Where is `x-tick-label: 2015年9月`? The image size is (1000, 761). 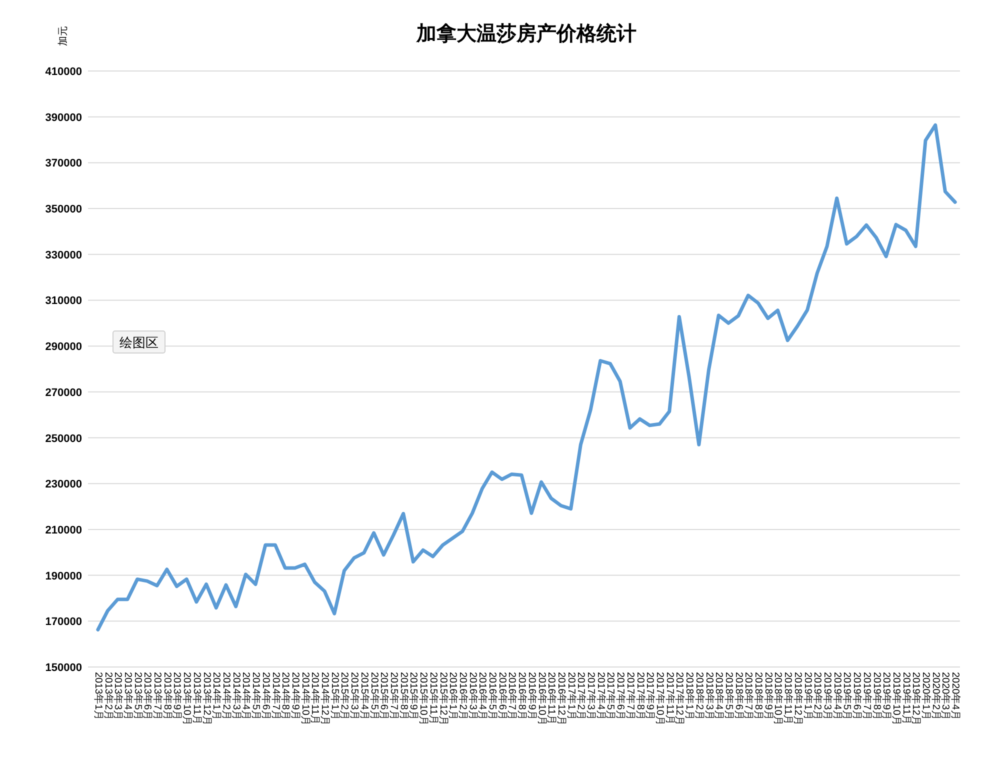 x-tick-label: 2015年9月 is located at coordinates (414, 696).